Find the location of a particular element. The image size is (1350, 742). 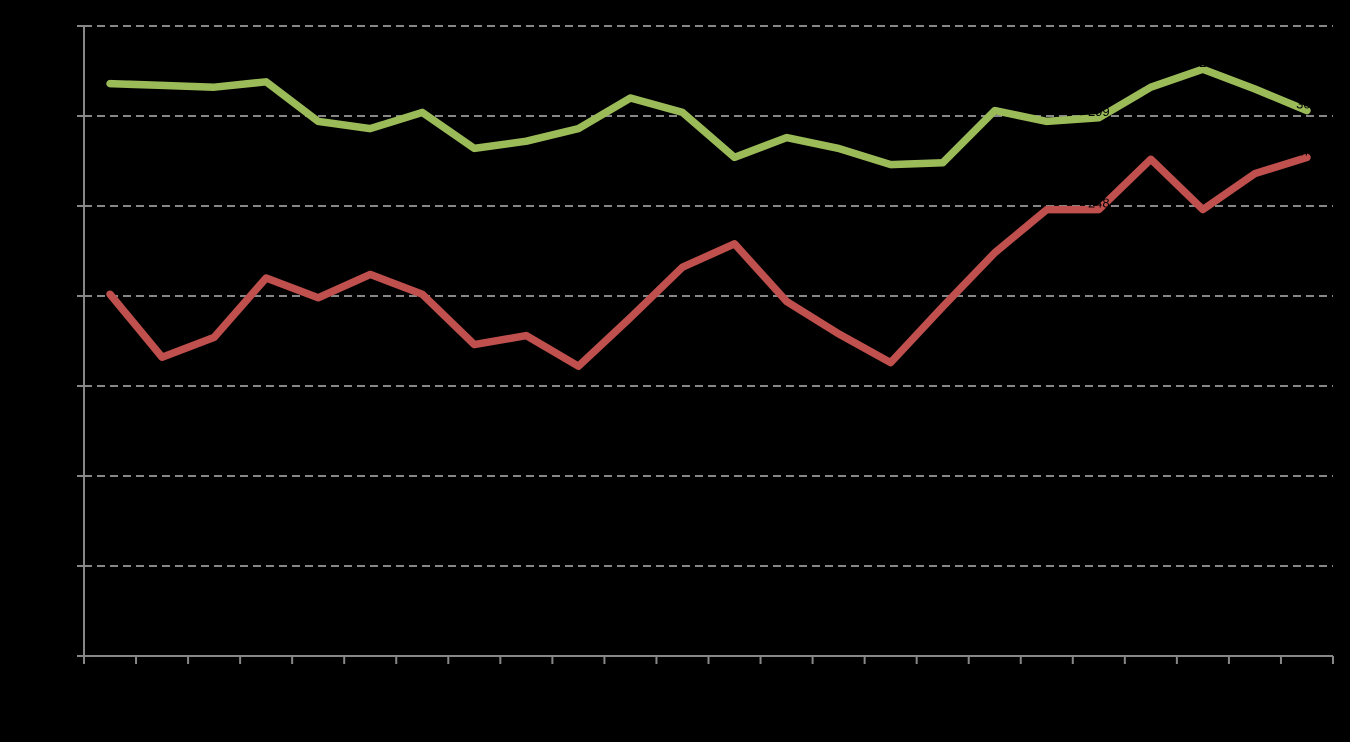

data-label: 277 is located at coordinates (1307, 150).